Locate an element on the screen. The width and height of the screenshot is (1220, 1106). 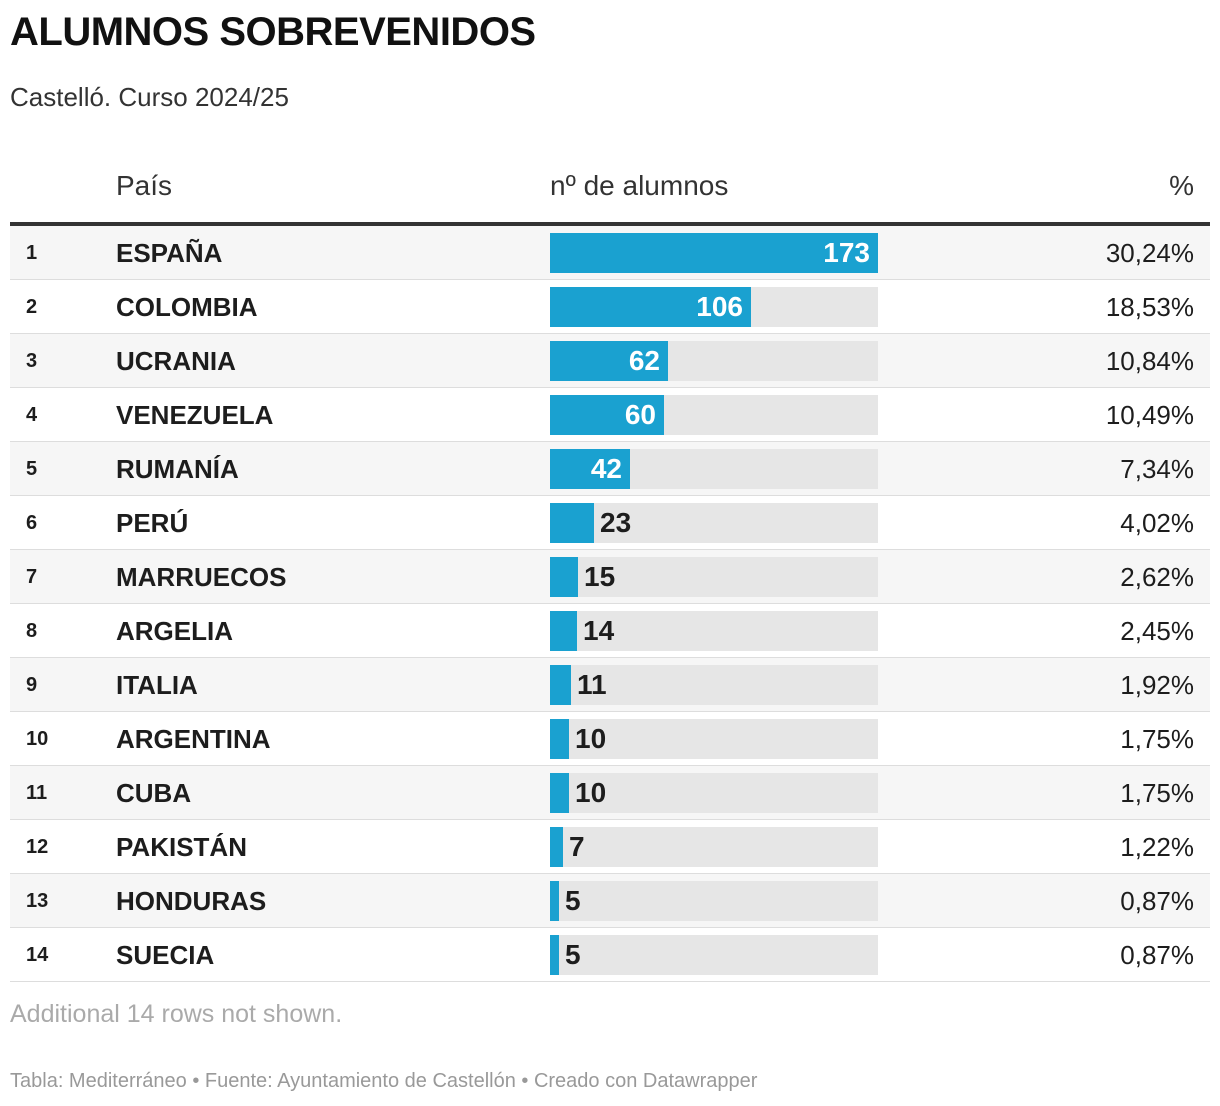
table-row: 12 PAKISTÁN 7 1,22% is located at coordinates (610, 847).